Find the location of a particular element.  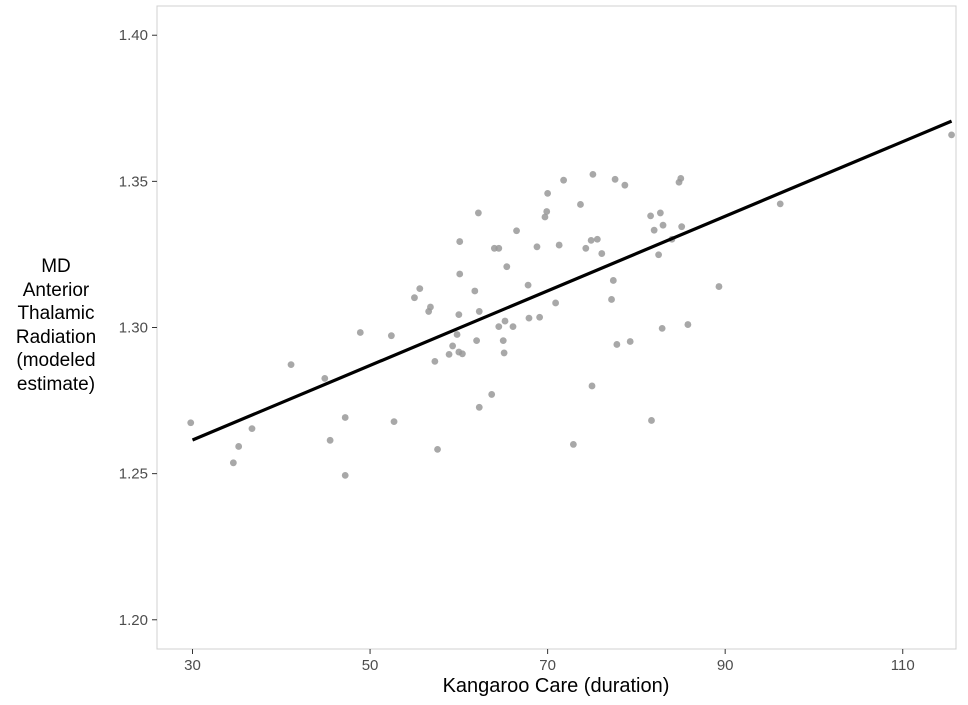

y-tick-label: 1.25 is located at coordinates (133, 474).